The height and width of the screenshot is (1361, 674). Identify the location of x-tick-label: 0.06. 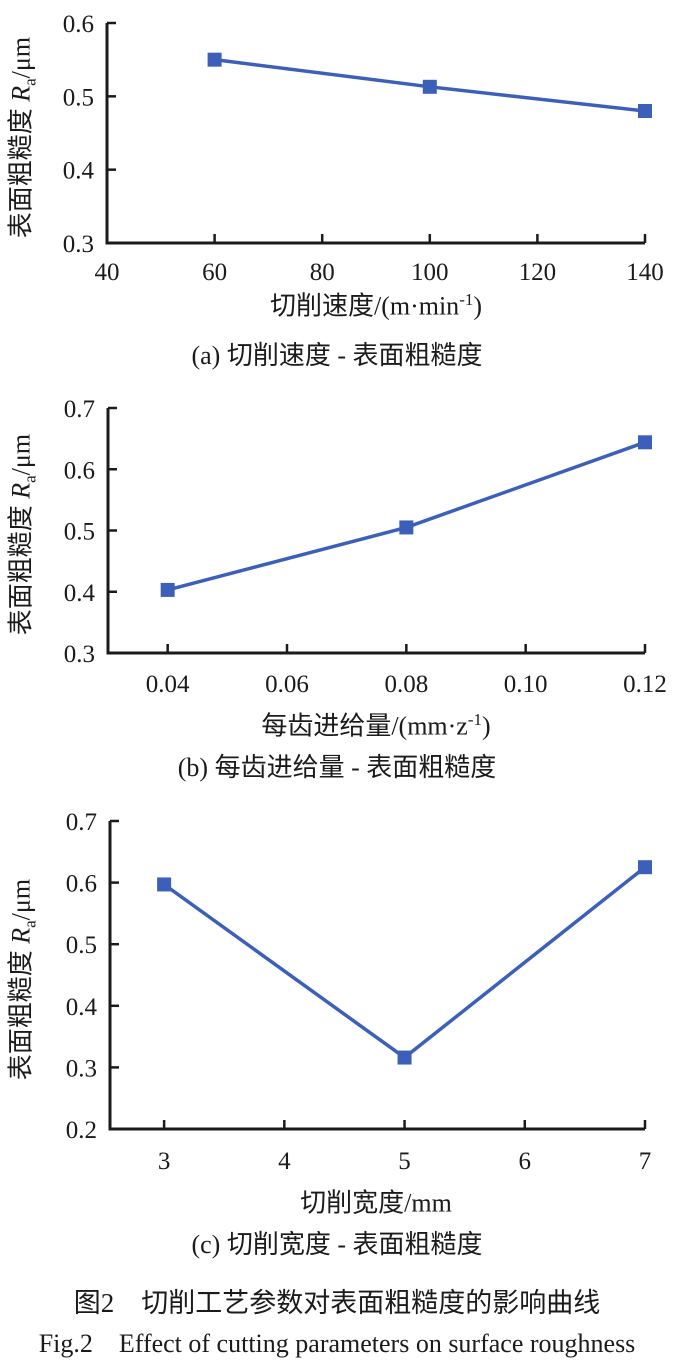
(287, 684).